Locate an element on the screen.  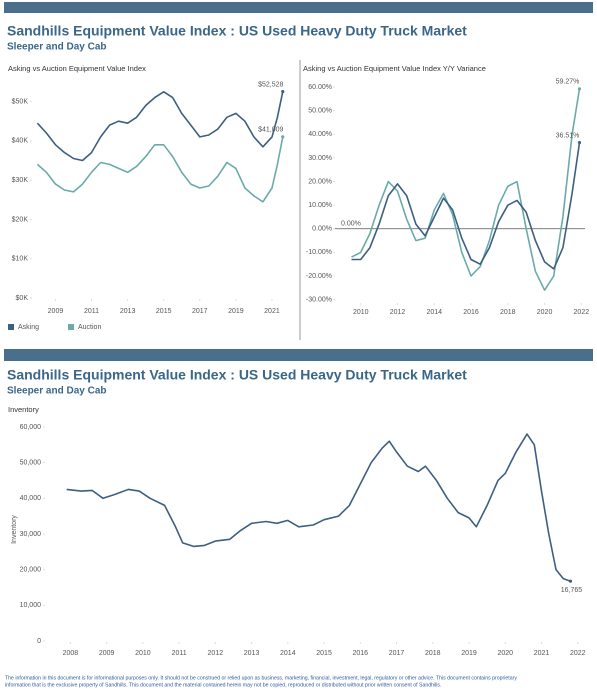
y-tick-label: 20,000 is located at coordinates (31, 569).